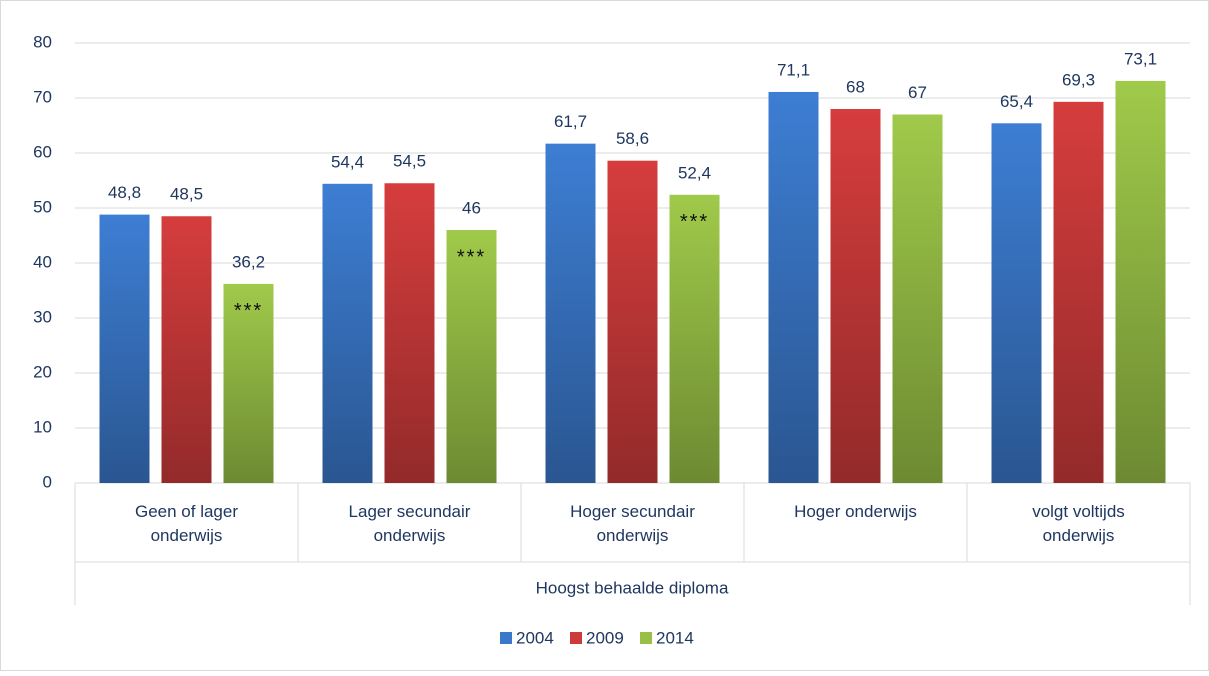 Image resolution: width=1209 pixels, height=676 pixels. I want to click on data-label: 36,2, so click(248, 261).